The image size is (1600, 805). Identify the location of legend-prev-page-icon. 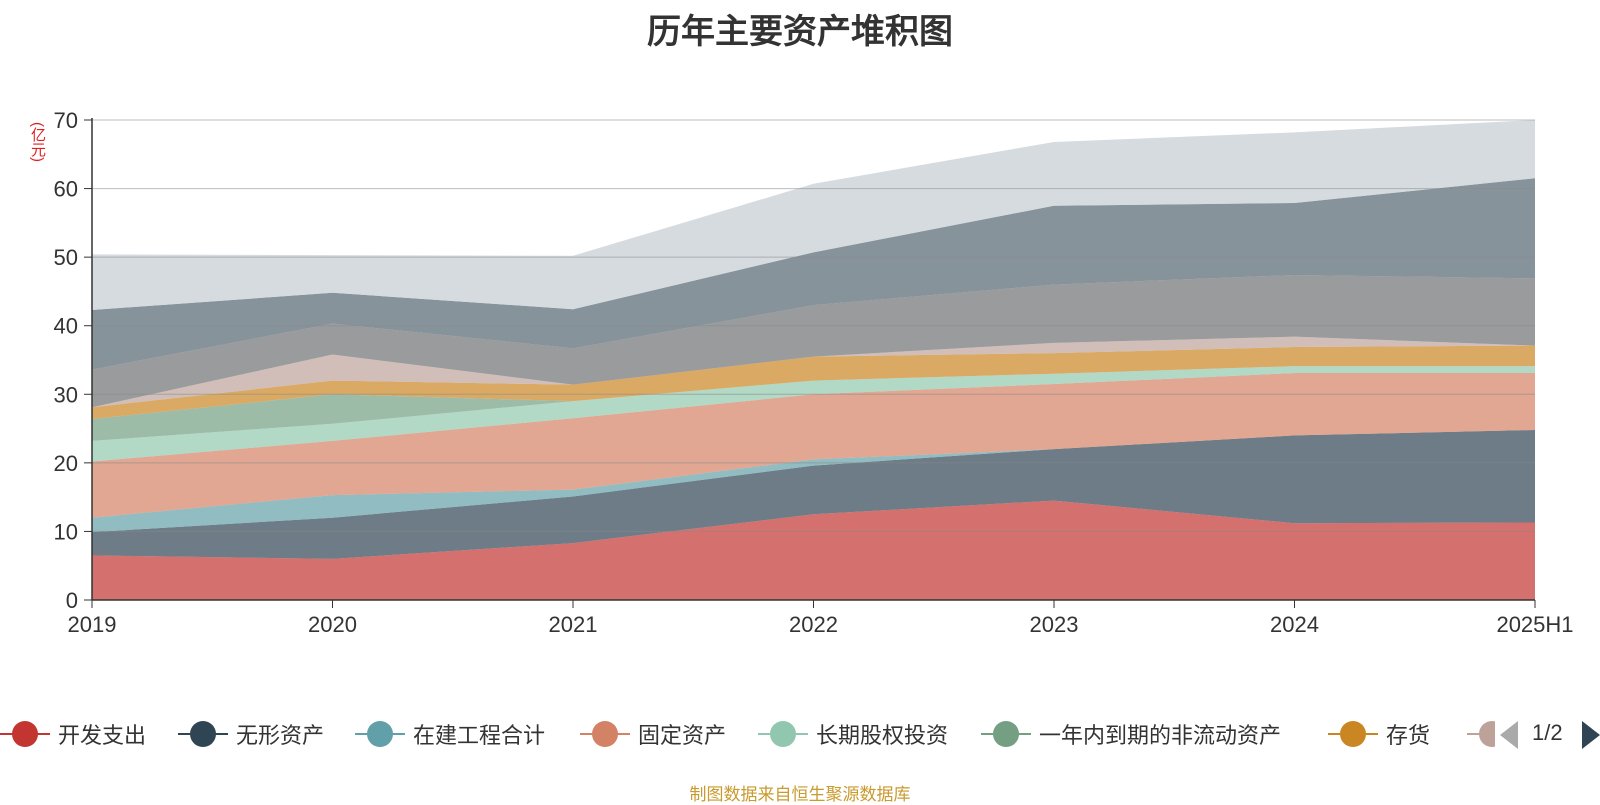
(1509, 735).